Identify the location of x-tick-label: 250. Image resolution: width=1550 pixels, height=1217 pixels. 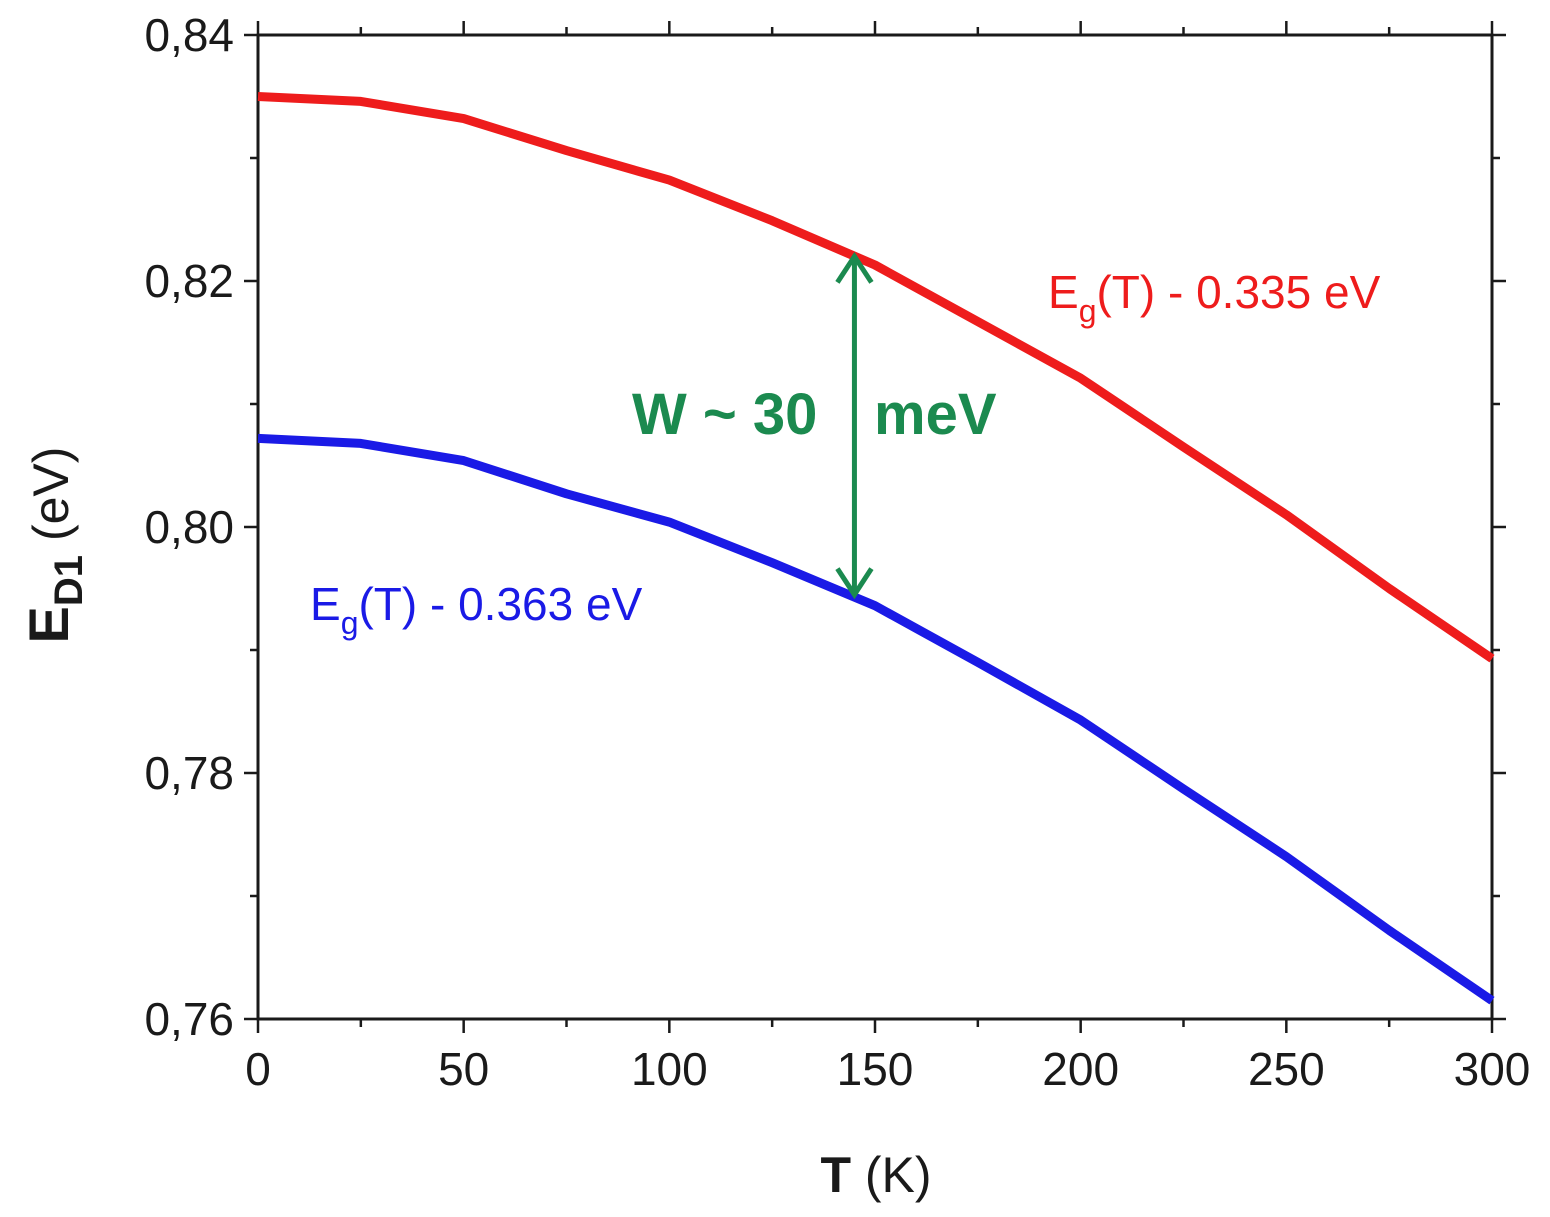
(1286, 1069).